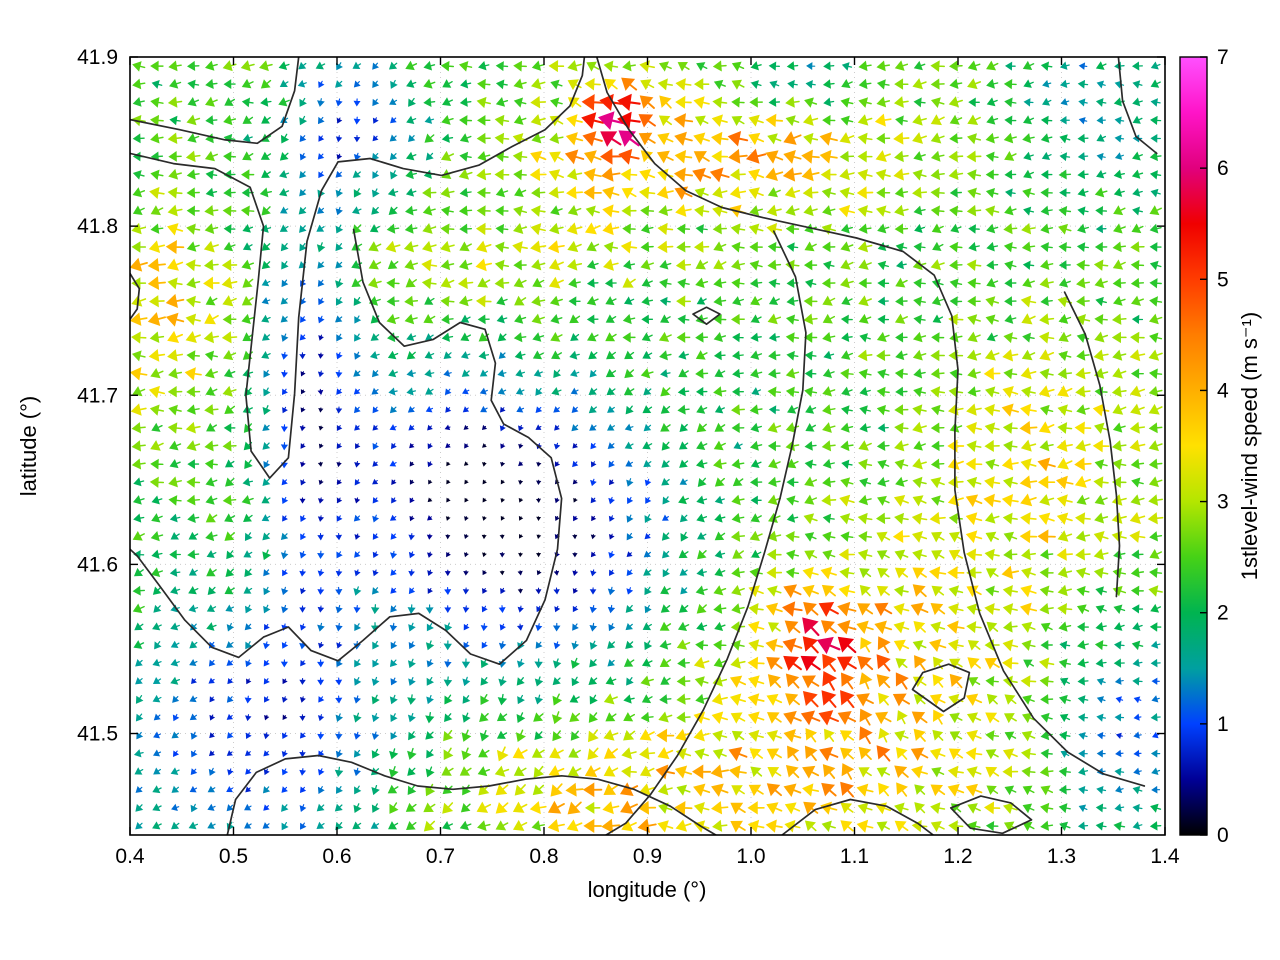 The image size is (1280, 960). What do you see at coordinates (1223, 613) in the screenshot?
I see `colorbar-tick-label: 2` at bounding box center [1223, 613].